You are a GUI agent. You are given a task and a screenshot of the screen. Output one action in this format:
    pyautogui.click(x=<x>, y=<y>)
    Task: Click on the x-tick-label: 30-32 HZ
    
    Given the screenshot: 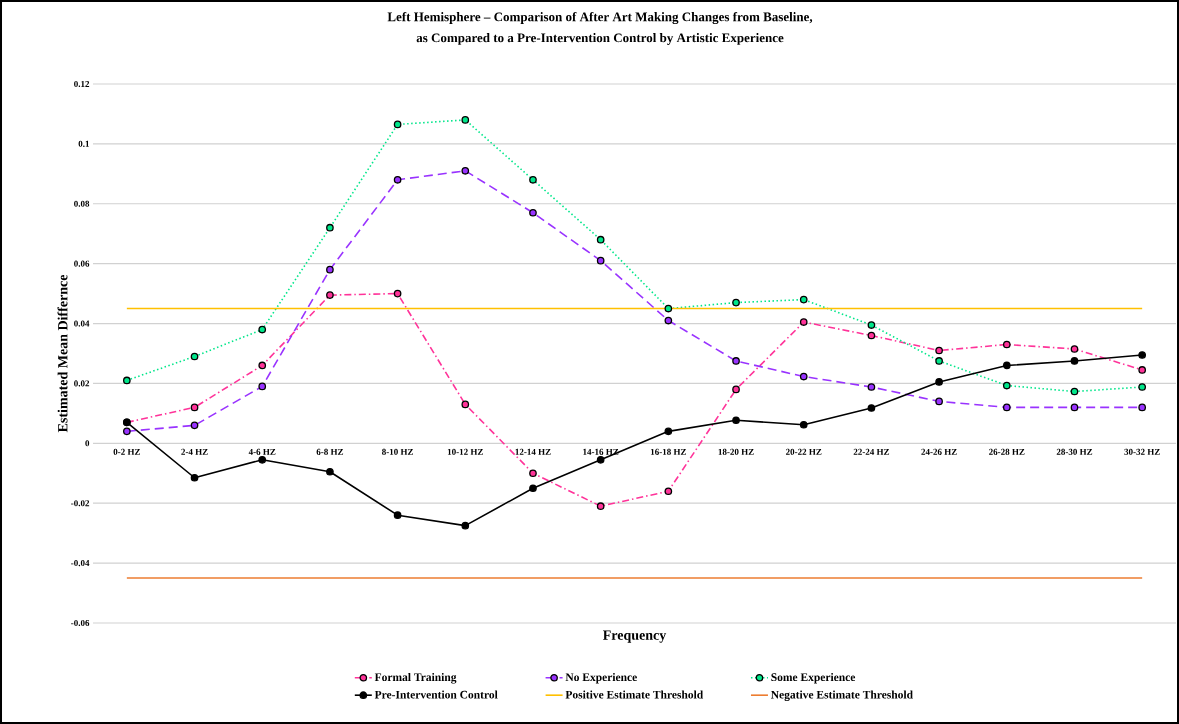 What is the action you would take?
    pyautogui.click(x=1142, y=451)
    